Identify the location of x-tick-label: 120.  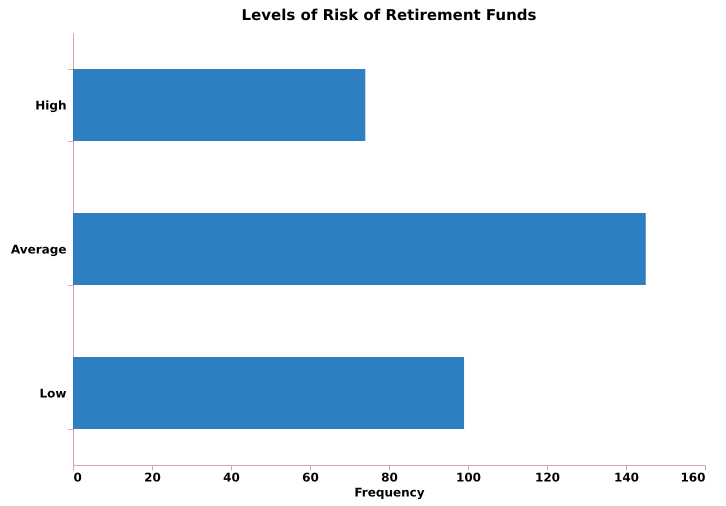
(547, 477).